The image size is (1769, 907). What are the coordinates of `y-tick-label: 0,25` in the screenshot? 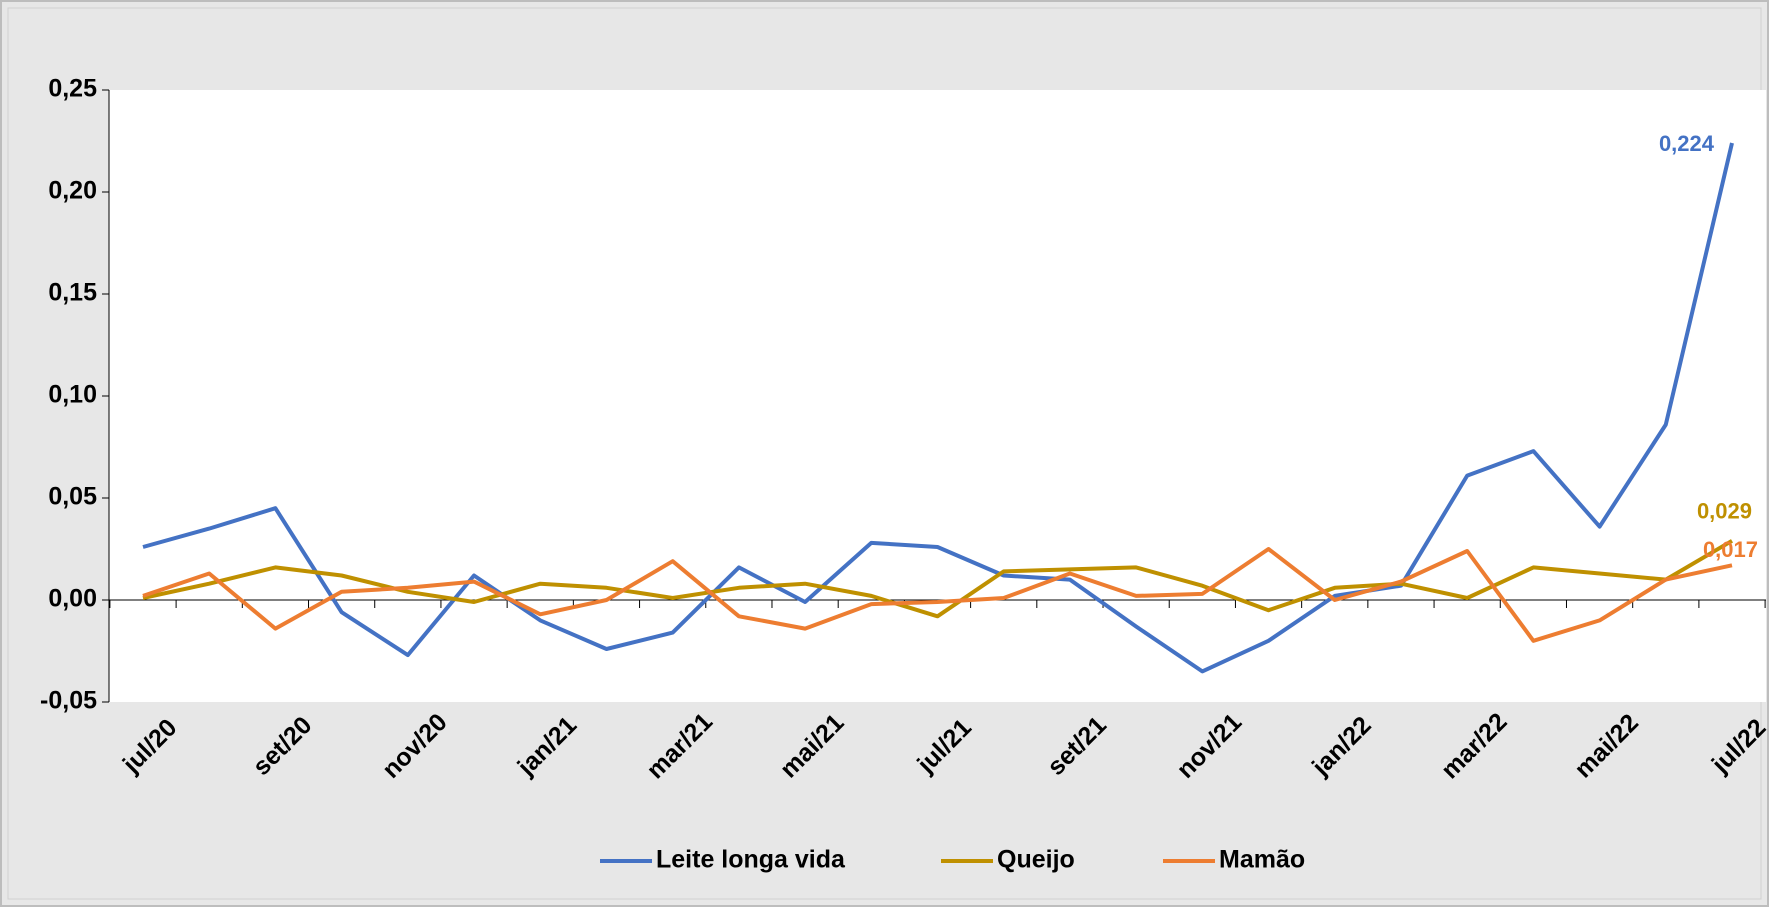 It's located at (72, 89).